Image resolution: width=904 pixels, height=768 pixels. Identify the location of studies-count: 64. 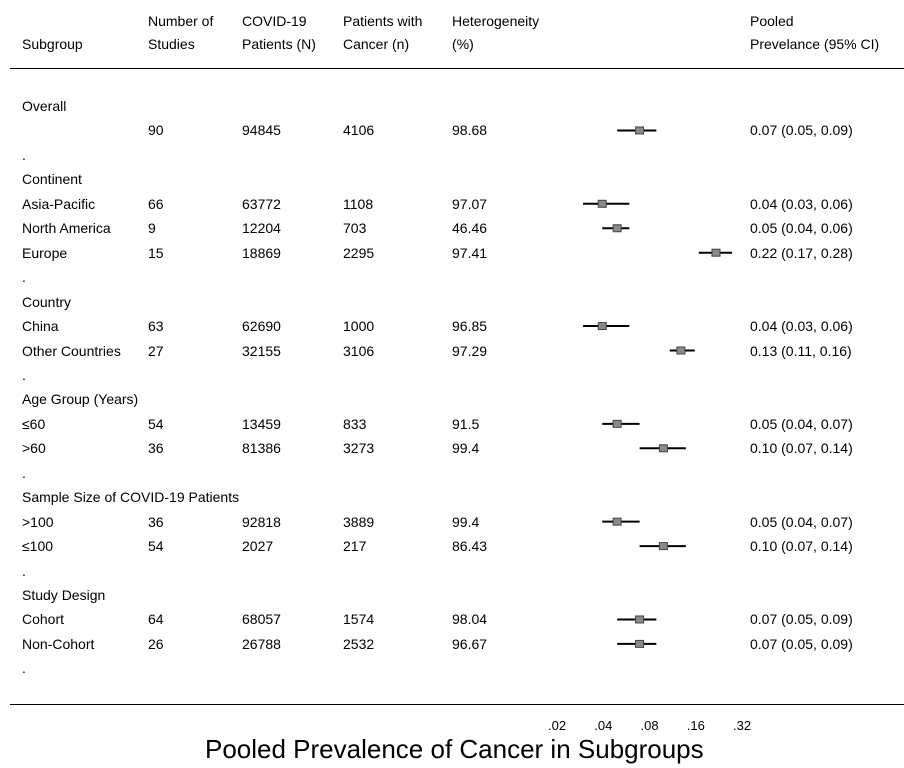
(156, 619).